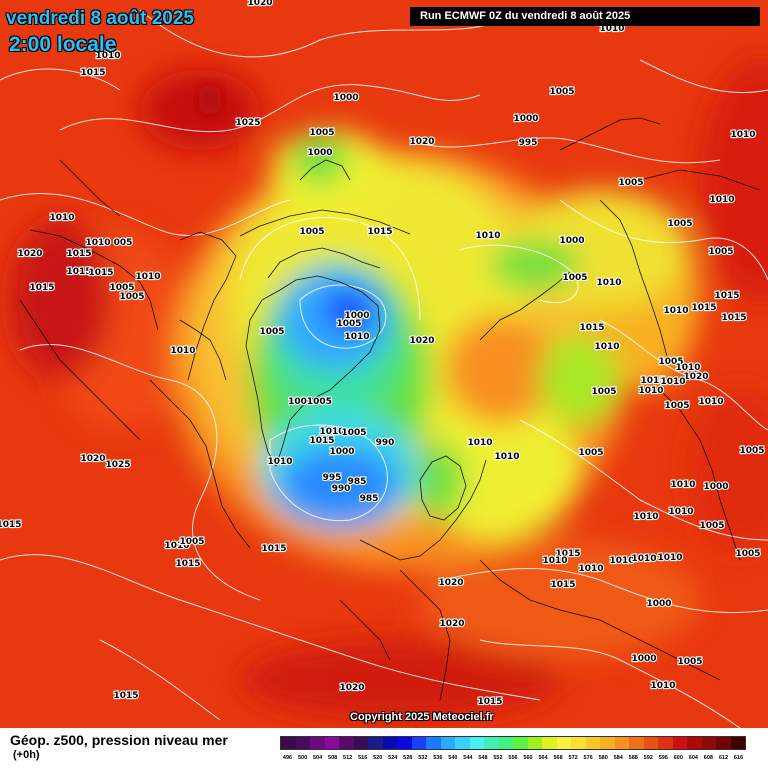  What do you see at coordinates (573, 758) in the screenshot?
I see `color-scale-tick: 572` at bounding box center [573, 758].